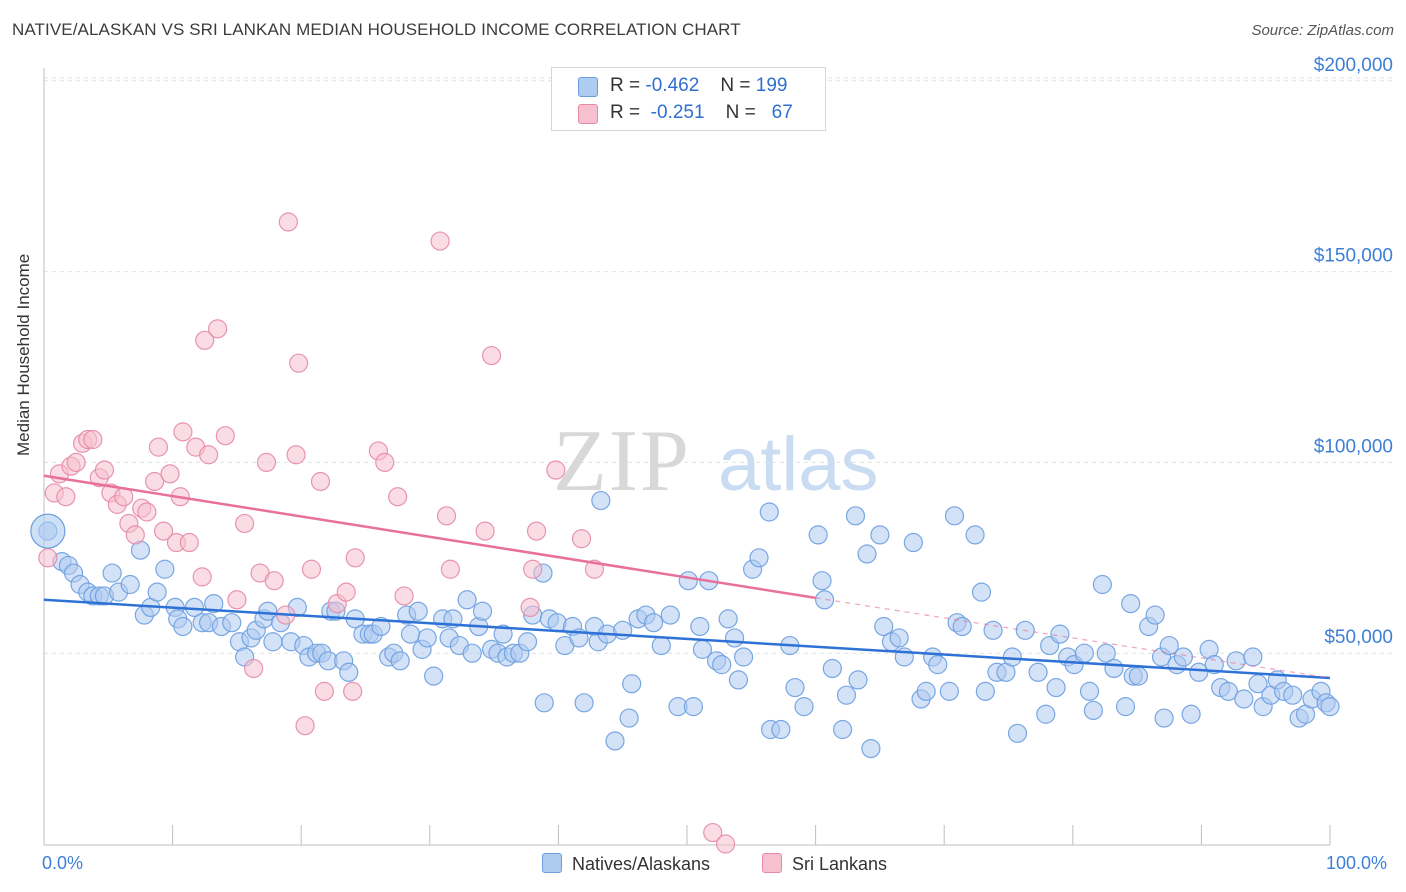 This screenshot has height=892, width=1406. What do you see at coordinates (552, 863) in the screenshot?
I see `natives-swatch` at bounding box center [552, 863].